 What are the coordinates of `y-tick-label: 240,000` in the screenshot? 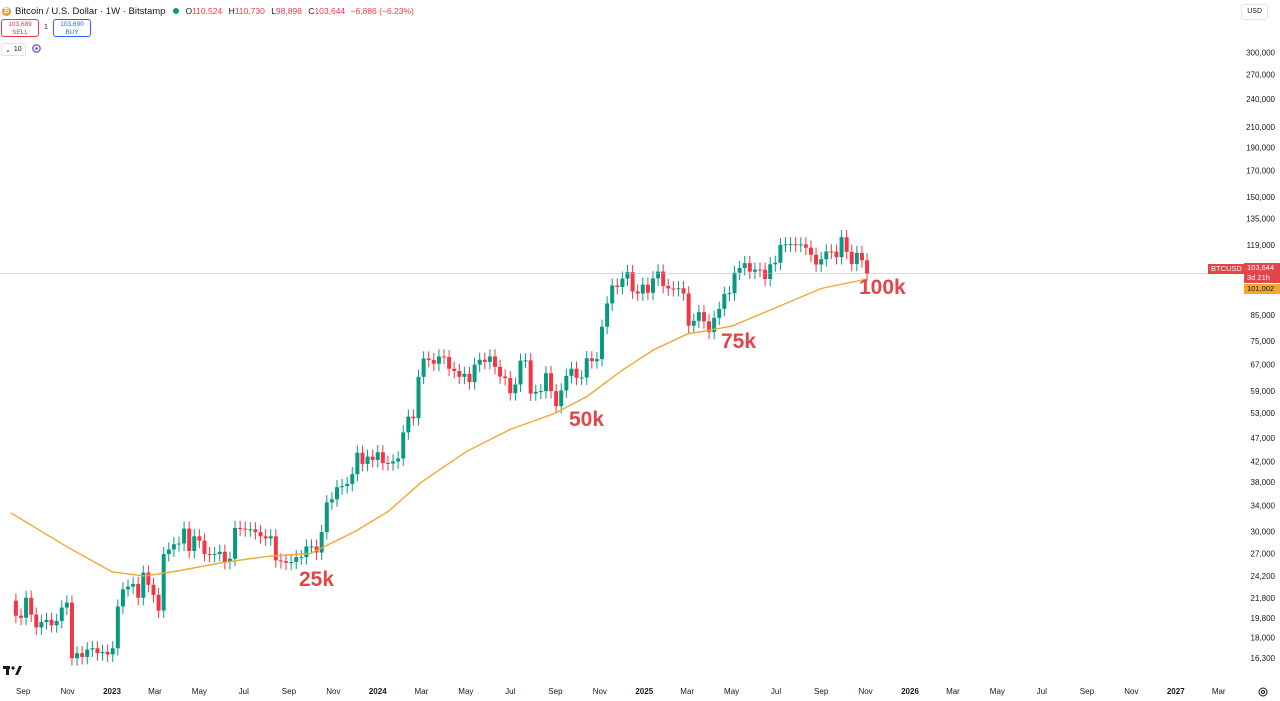 It's located at (1260, 99).